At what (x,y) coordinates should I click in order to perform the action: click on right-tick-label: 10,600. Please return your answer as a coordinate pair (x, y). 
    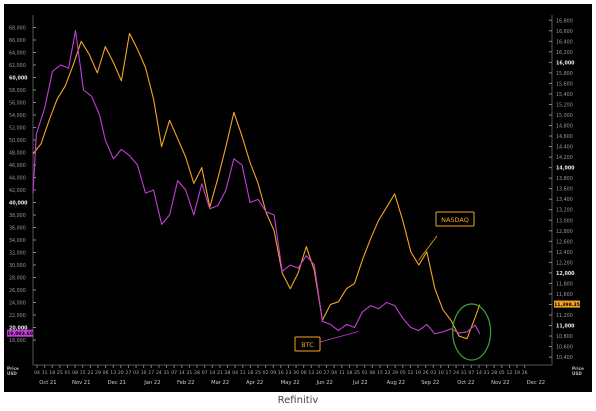
    Looking at the image, I should click on (564, 348).